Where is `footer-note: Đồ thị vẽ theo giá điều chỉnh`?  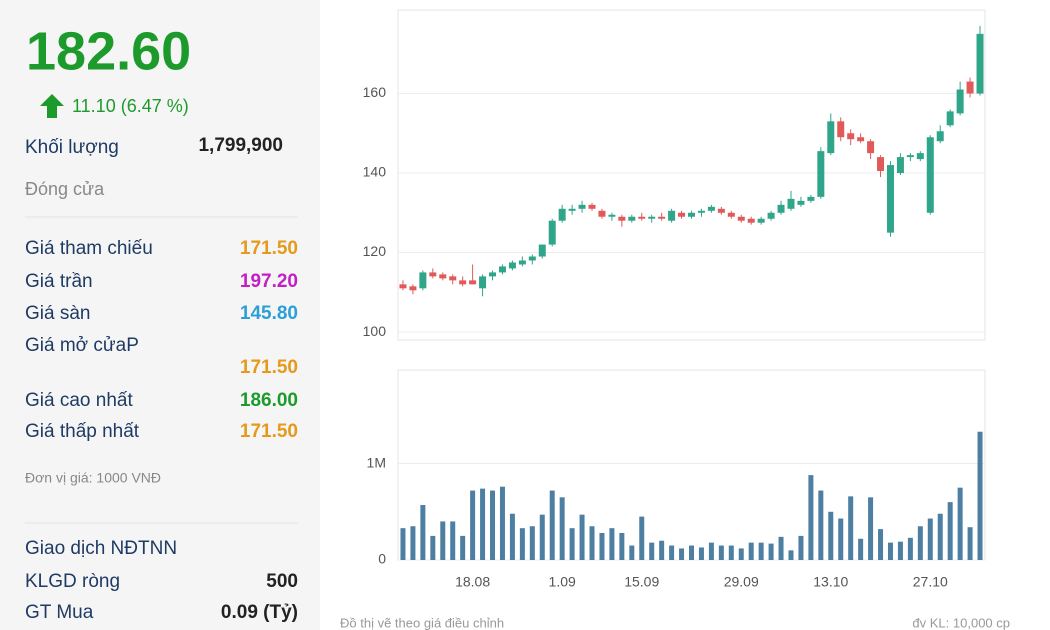
footer-note: Đồ thị vẽ theo giá điều chỉnh is located at coordinates (422, 622).